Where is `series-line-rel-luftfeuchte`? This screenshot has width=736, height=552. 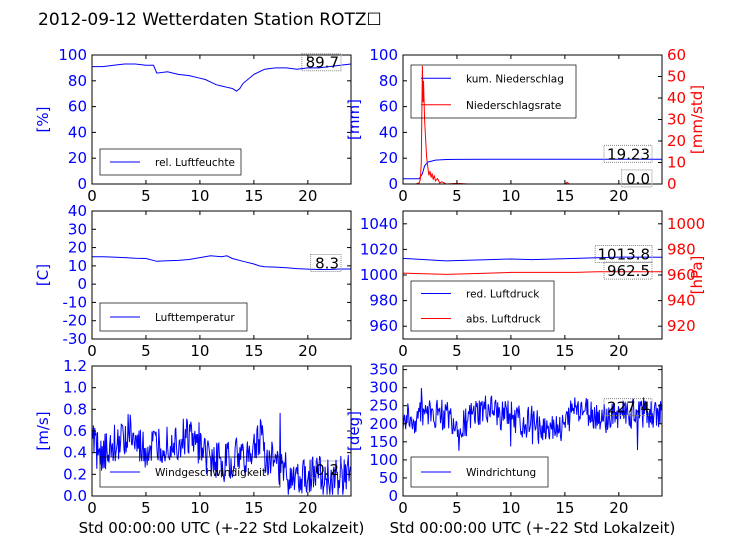 series-line-rel-luftfeuchte is located at coordinates (221, 77).